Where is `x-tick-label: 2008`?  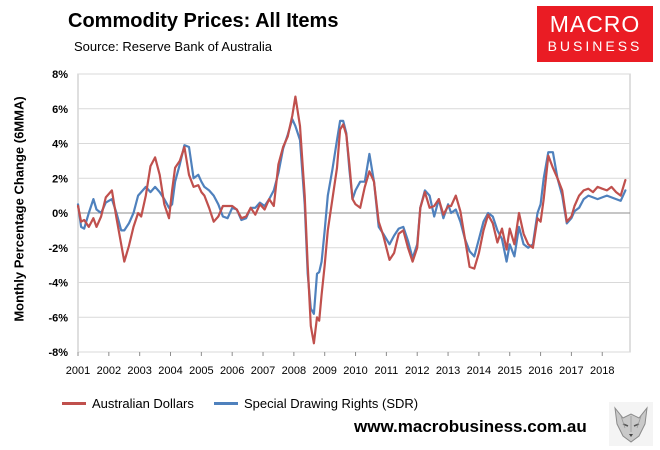 x-tick-label: 2008 is located at coordinates (294, 371).